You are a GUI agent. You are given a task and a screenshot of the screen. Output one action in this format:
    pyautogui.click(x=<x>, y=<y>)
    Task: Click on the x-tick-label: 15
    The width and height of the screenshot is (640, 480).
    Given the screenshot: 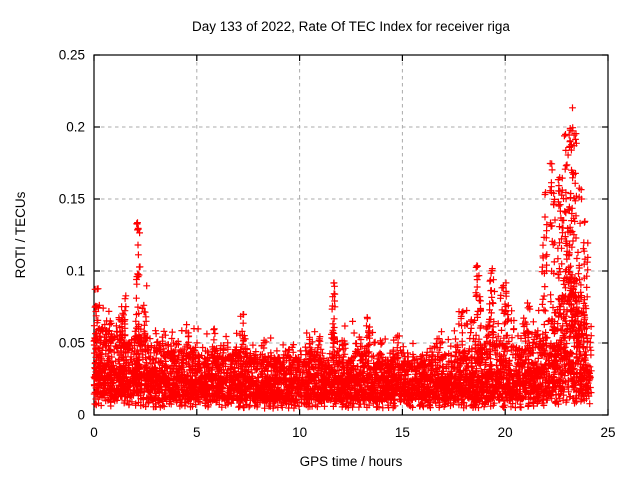 What is the action you would take?
    pyautogui.click(x=402, y=432)
    